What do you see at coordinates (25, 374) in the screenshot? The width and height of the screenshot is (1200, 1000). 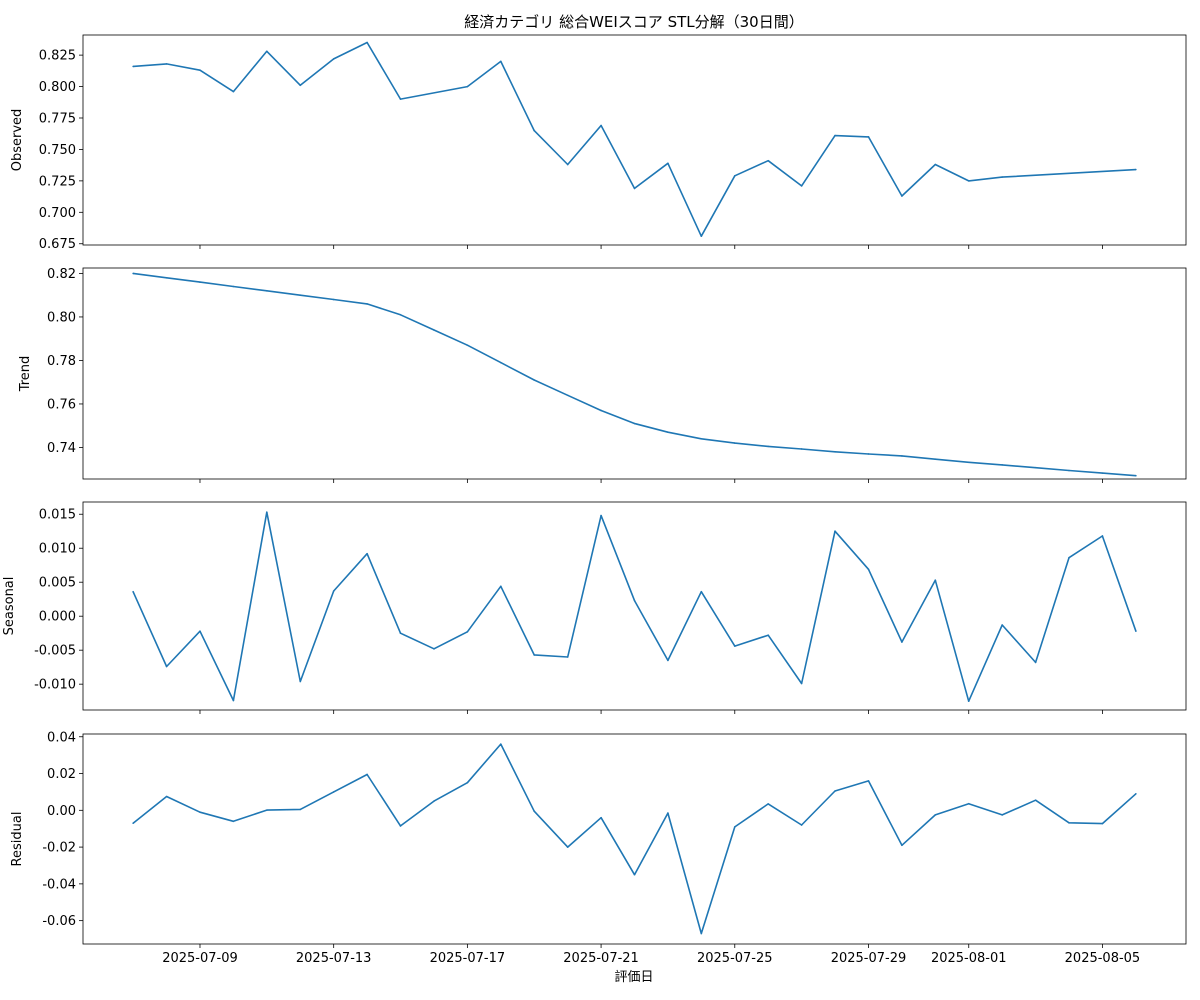 I see `y-axis-label: Trend` at bounding box center [25, 374].